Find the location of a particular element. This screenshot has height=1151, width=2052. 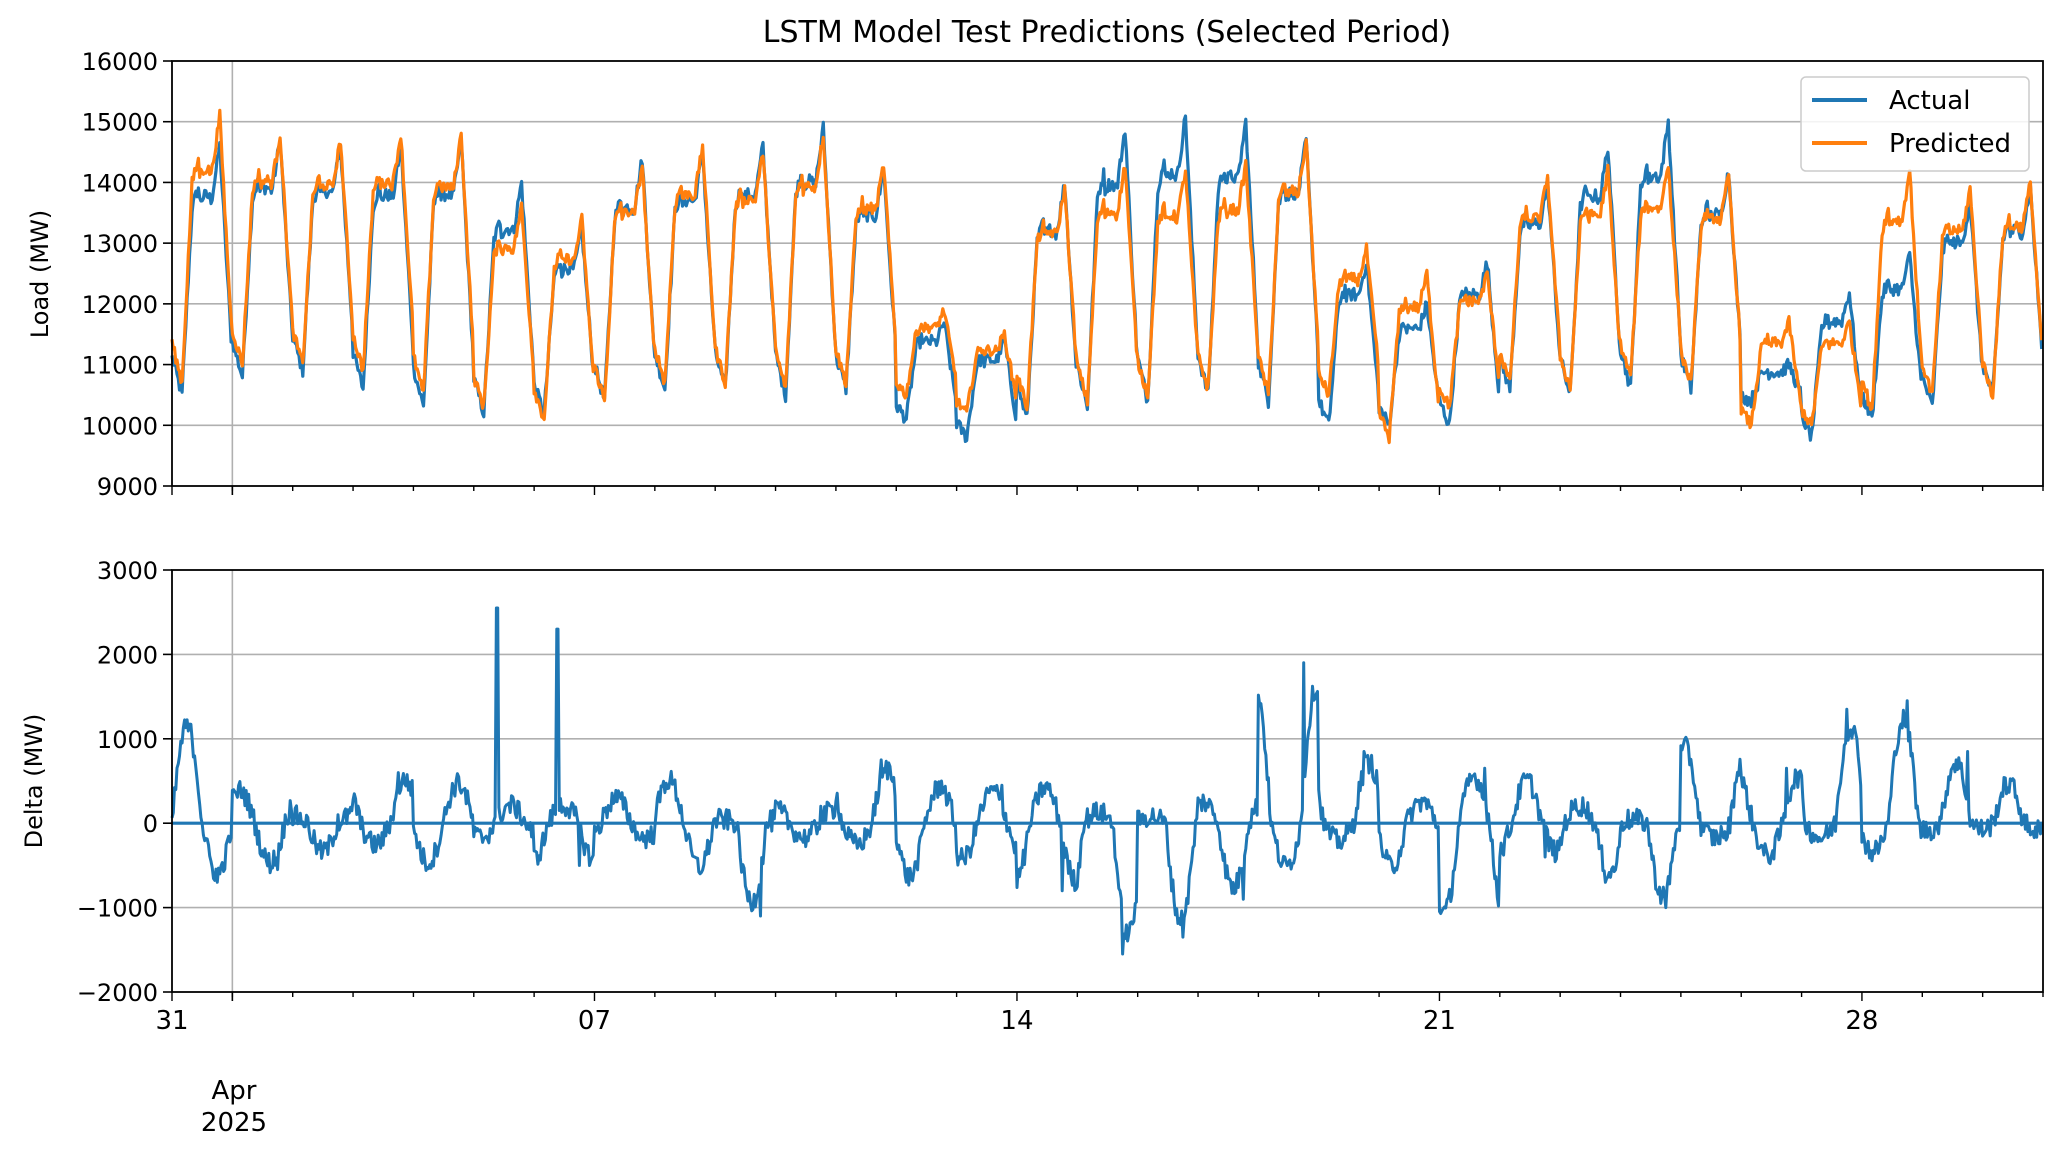

legend-actual-label: Actual is located at coordinates (1929, 101).